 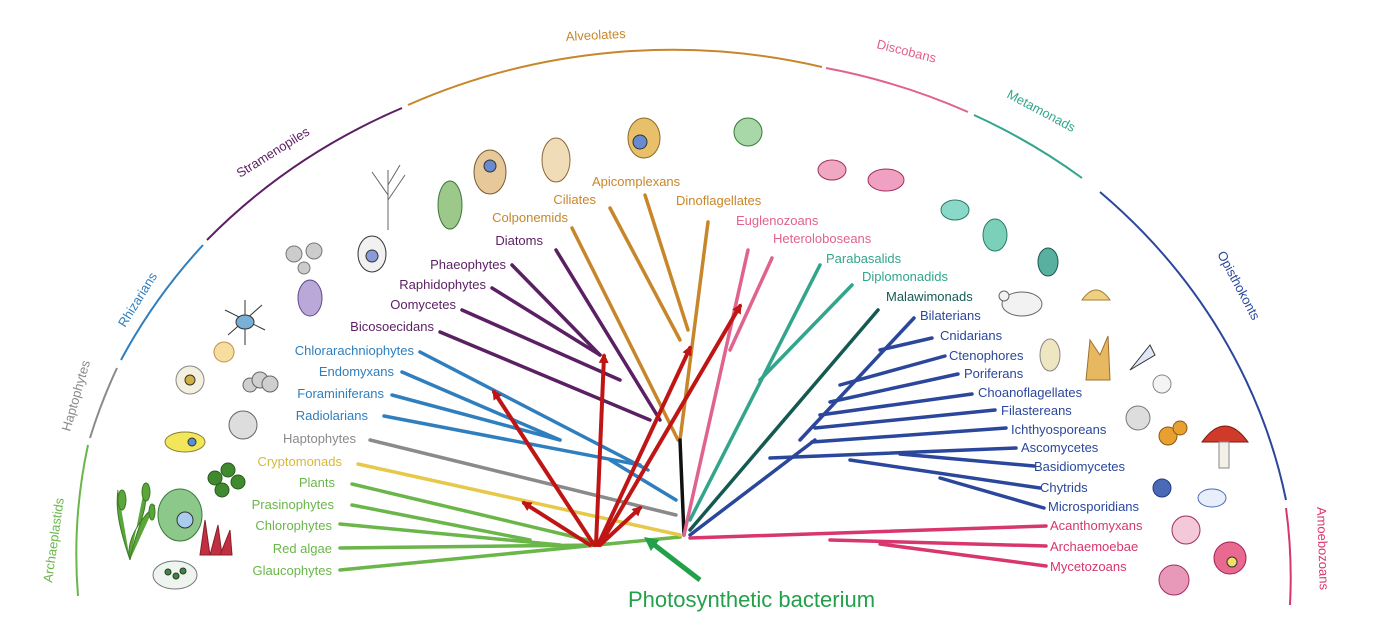 What do you see at coordinates (1174, 580) in the screenshot?
I see `mycetozoan-illustration` at bounding box center [1174, 580].